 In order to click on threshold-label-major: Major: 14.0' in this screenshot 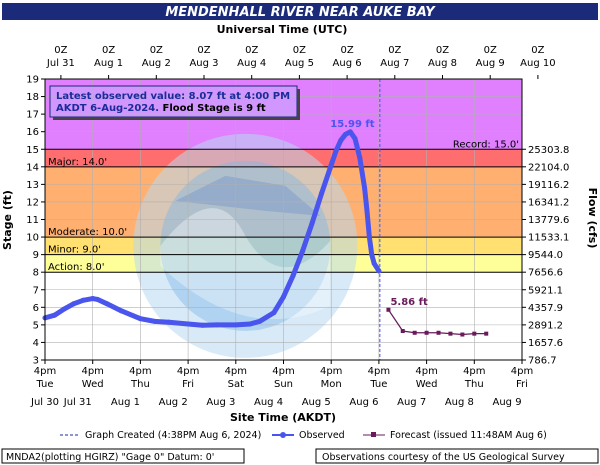, I will do `click(77, 162)`.